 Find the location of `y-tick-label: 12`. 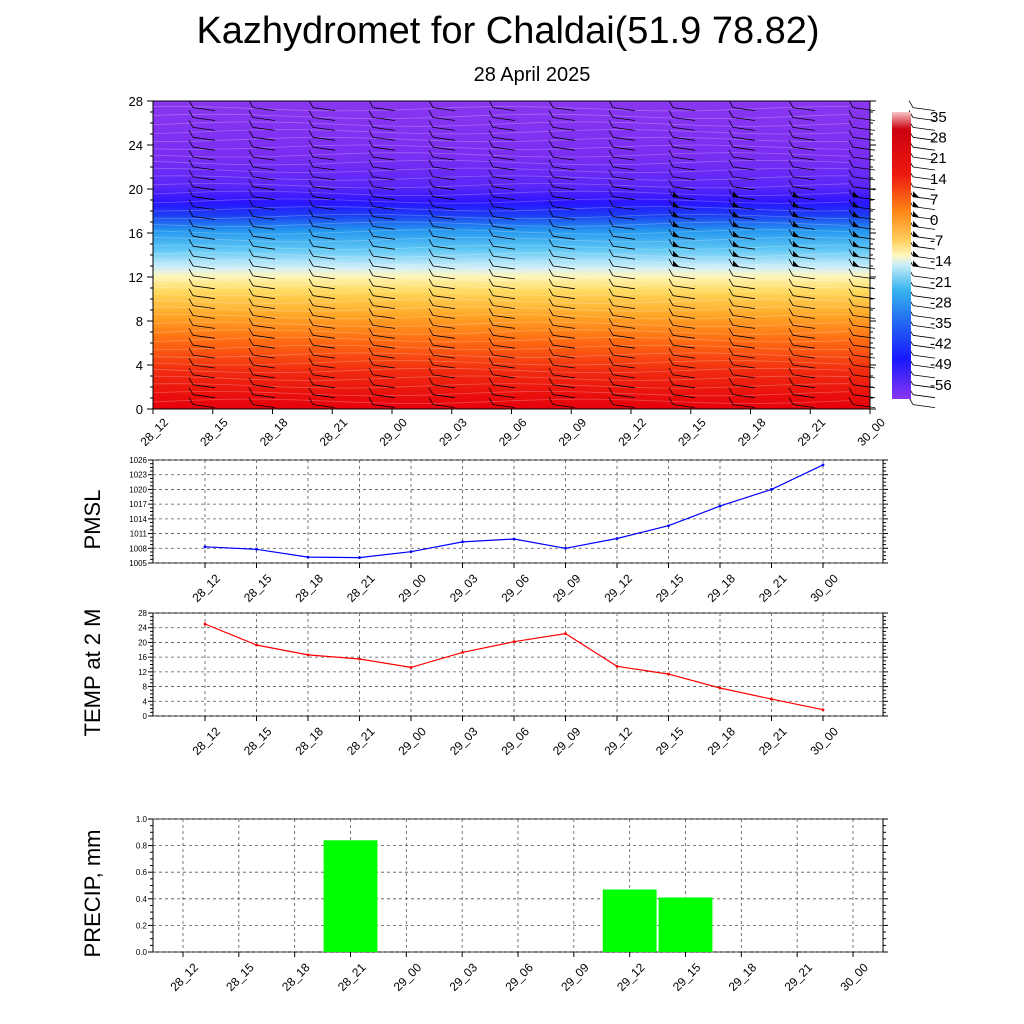

y-tick-label: 12 is located at coordinates (142, 672).